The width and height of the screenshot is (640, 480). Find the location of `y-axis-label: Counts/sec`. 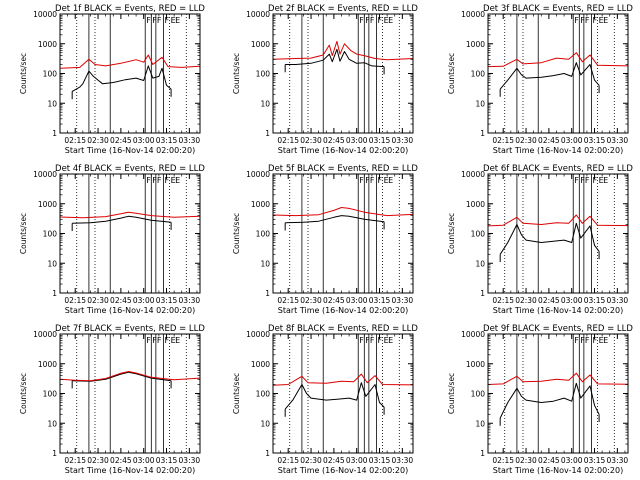

y-axis-label: Counts/sec is located at coordinates (451, 393).